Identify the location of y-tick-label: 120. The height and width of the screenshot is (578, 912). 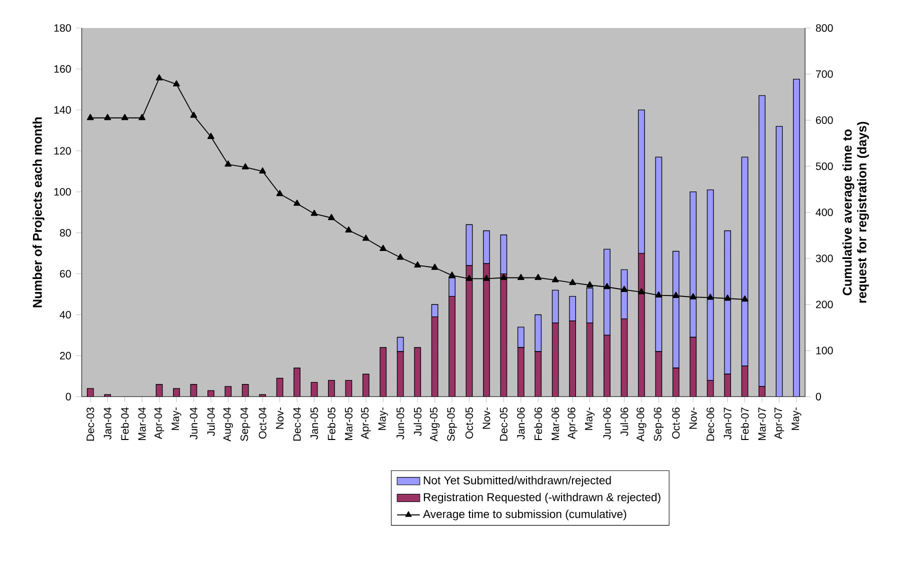
(62, 151).